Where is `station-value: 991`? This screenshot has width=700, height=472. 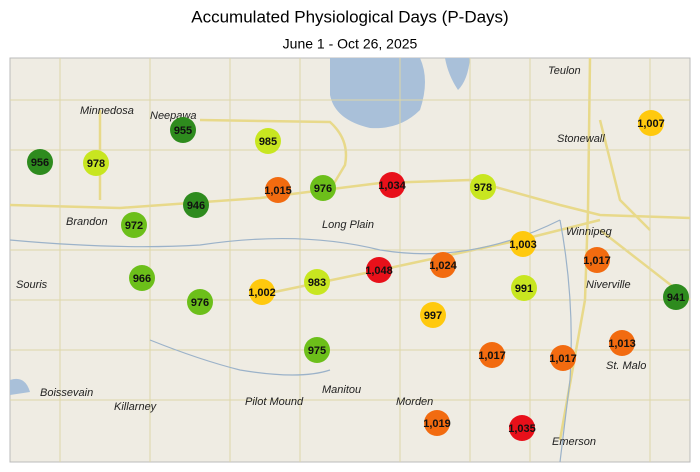 station-value: 991 is located at coordinates (524, 289).